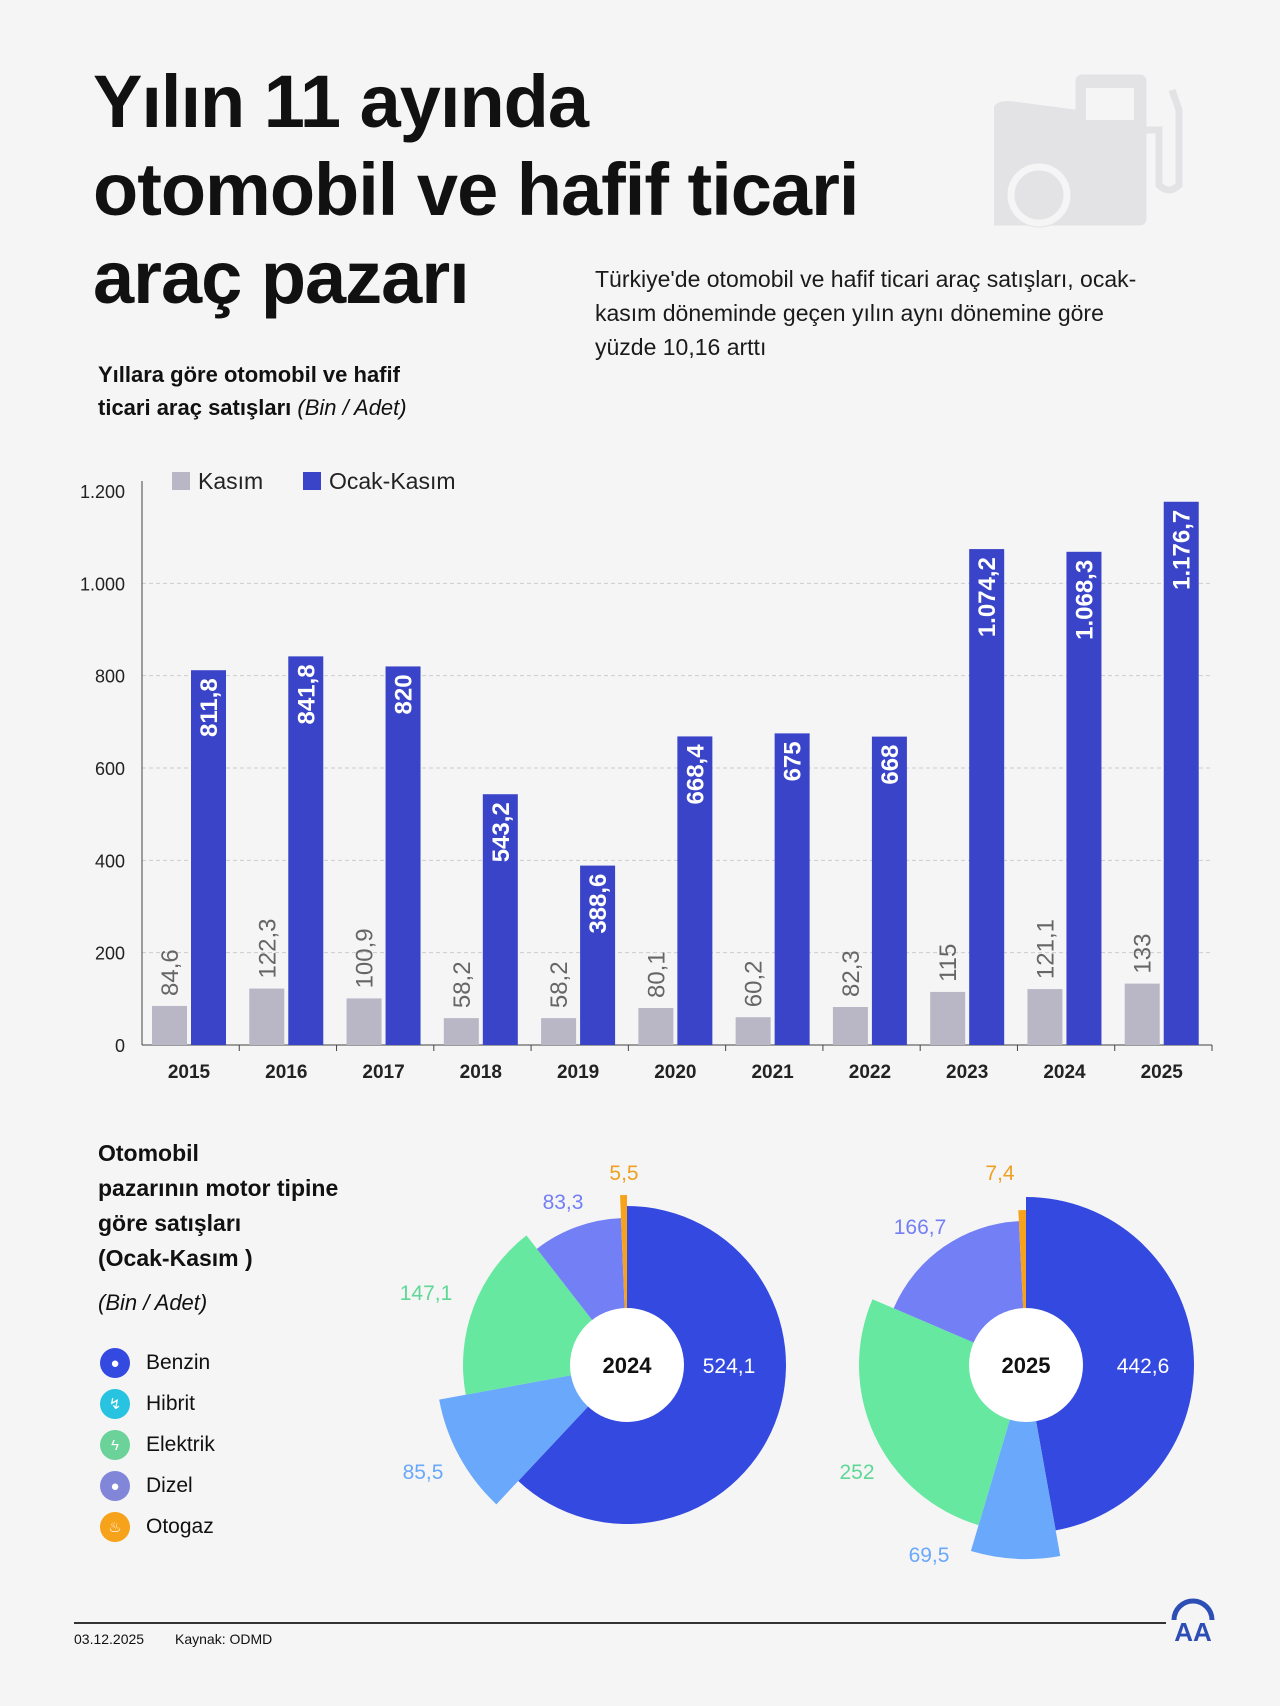 This screenshot has height=1706, width=1280. What do you see at coordinates (110, 677) in the screenshot?
I see `y-tick-label: 800` at bounding box center [110, 677].